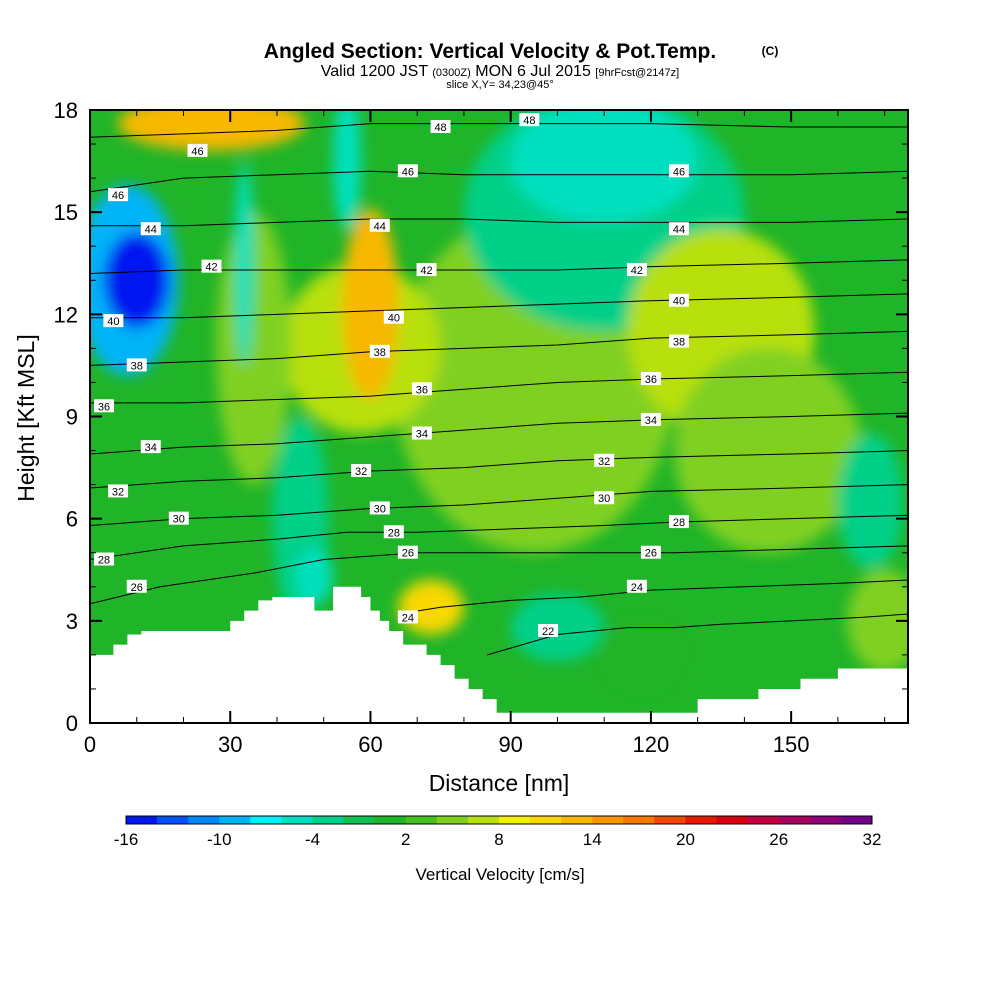 Image resolution: width=1000 pixels, height=1005 pixels. I want to click on terrain-mask, so click(499, 654).